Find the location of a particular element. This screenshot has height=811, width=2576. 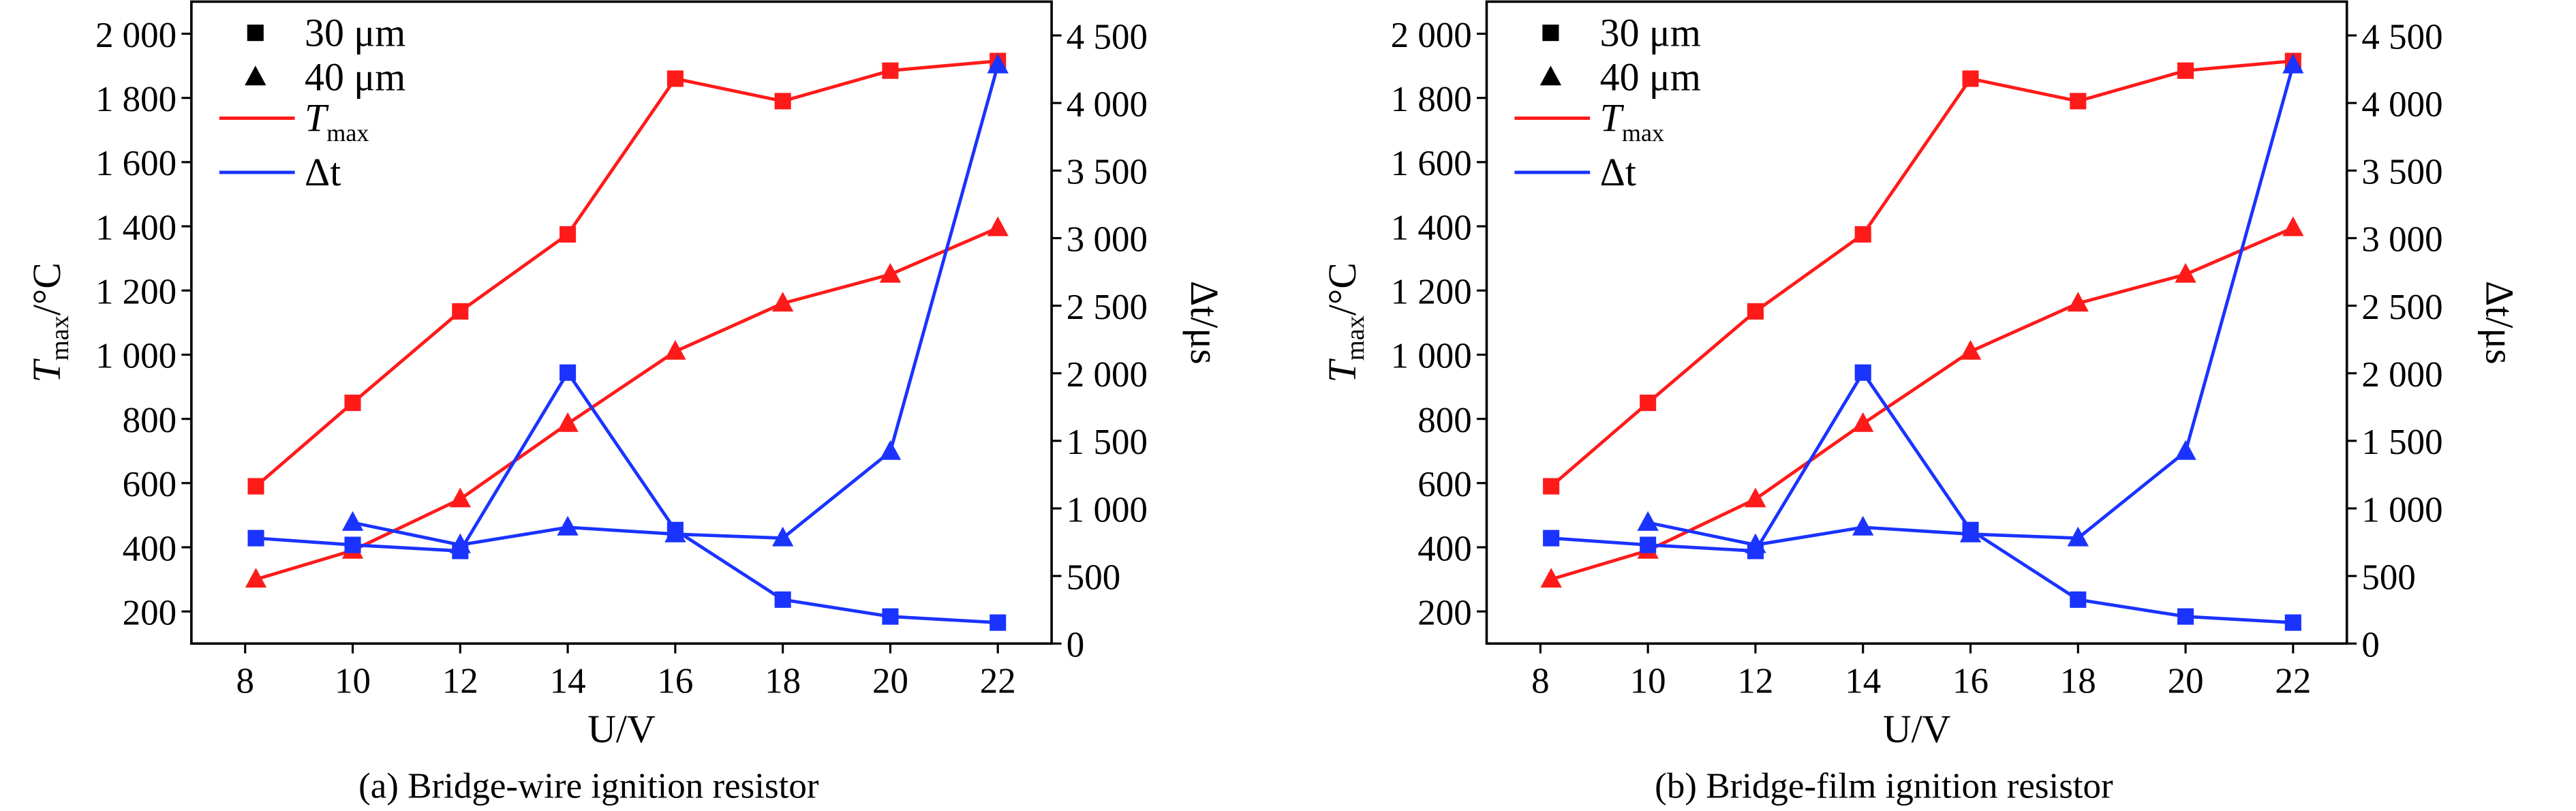

x-tick-label: 12 is located at coordinates (1755, 681).